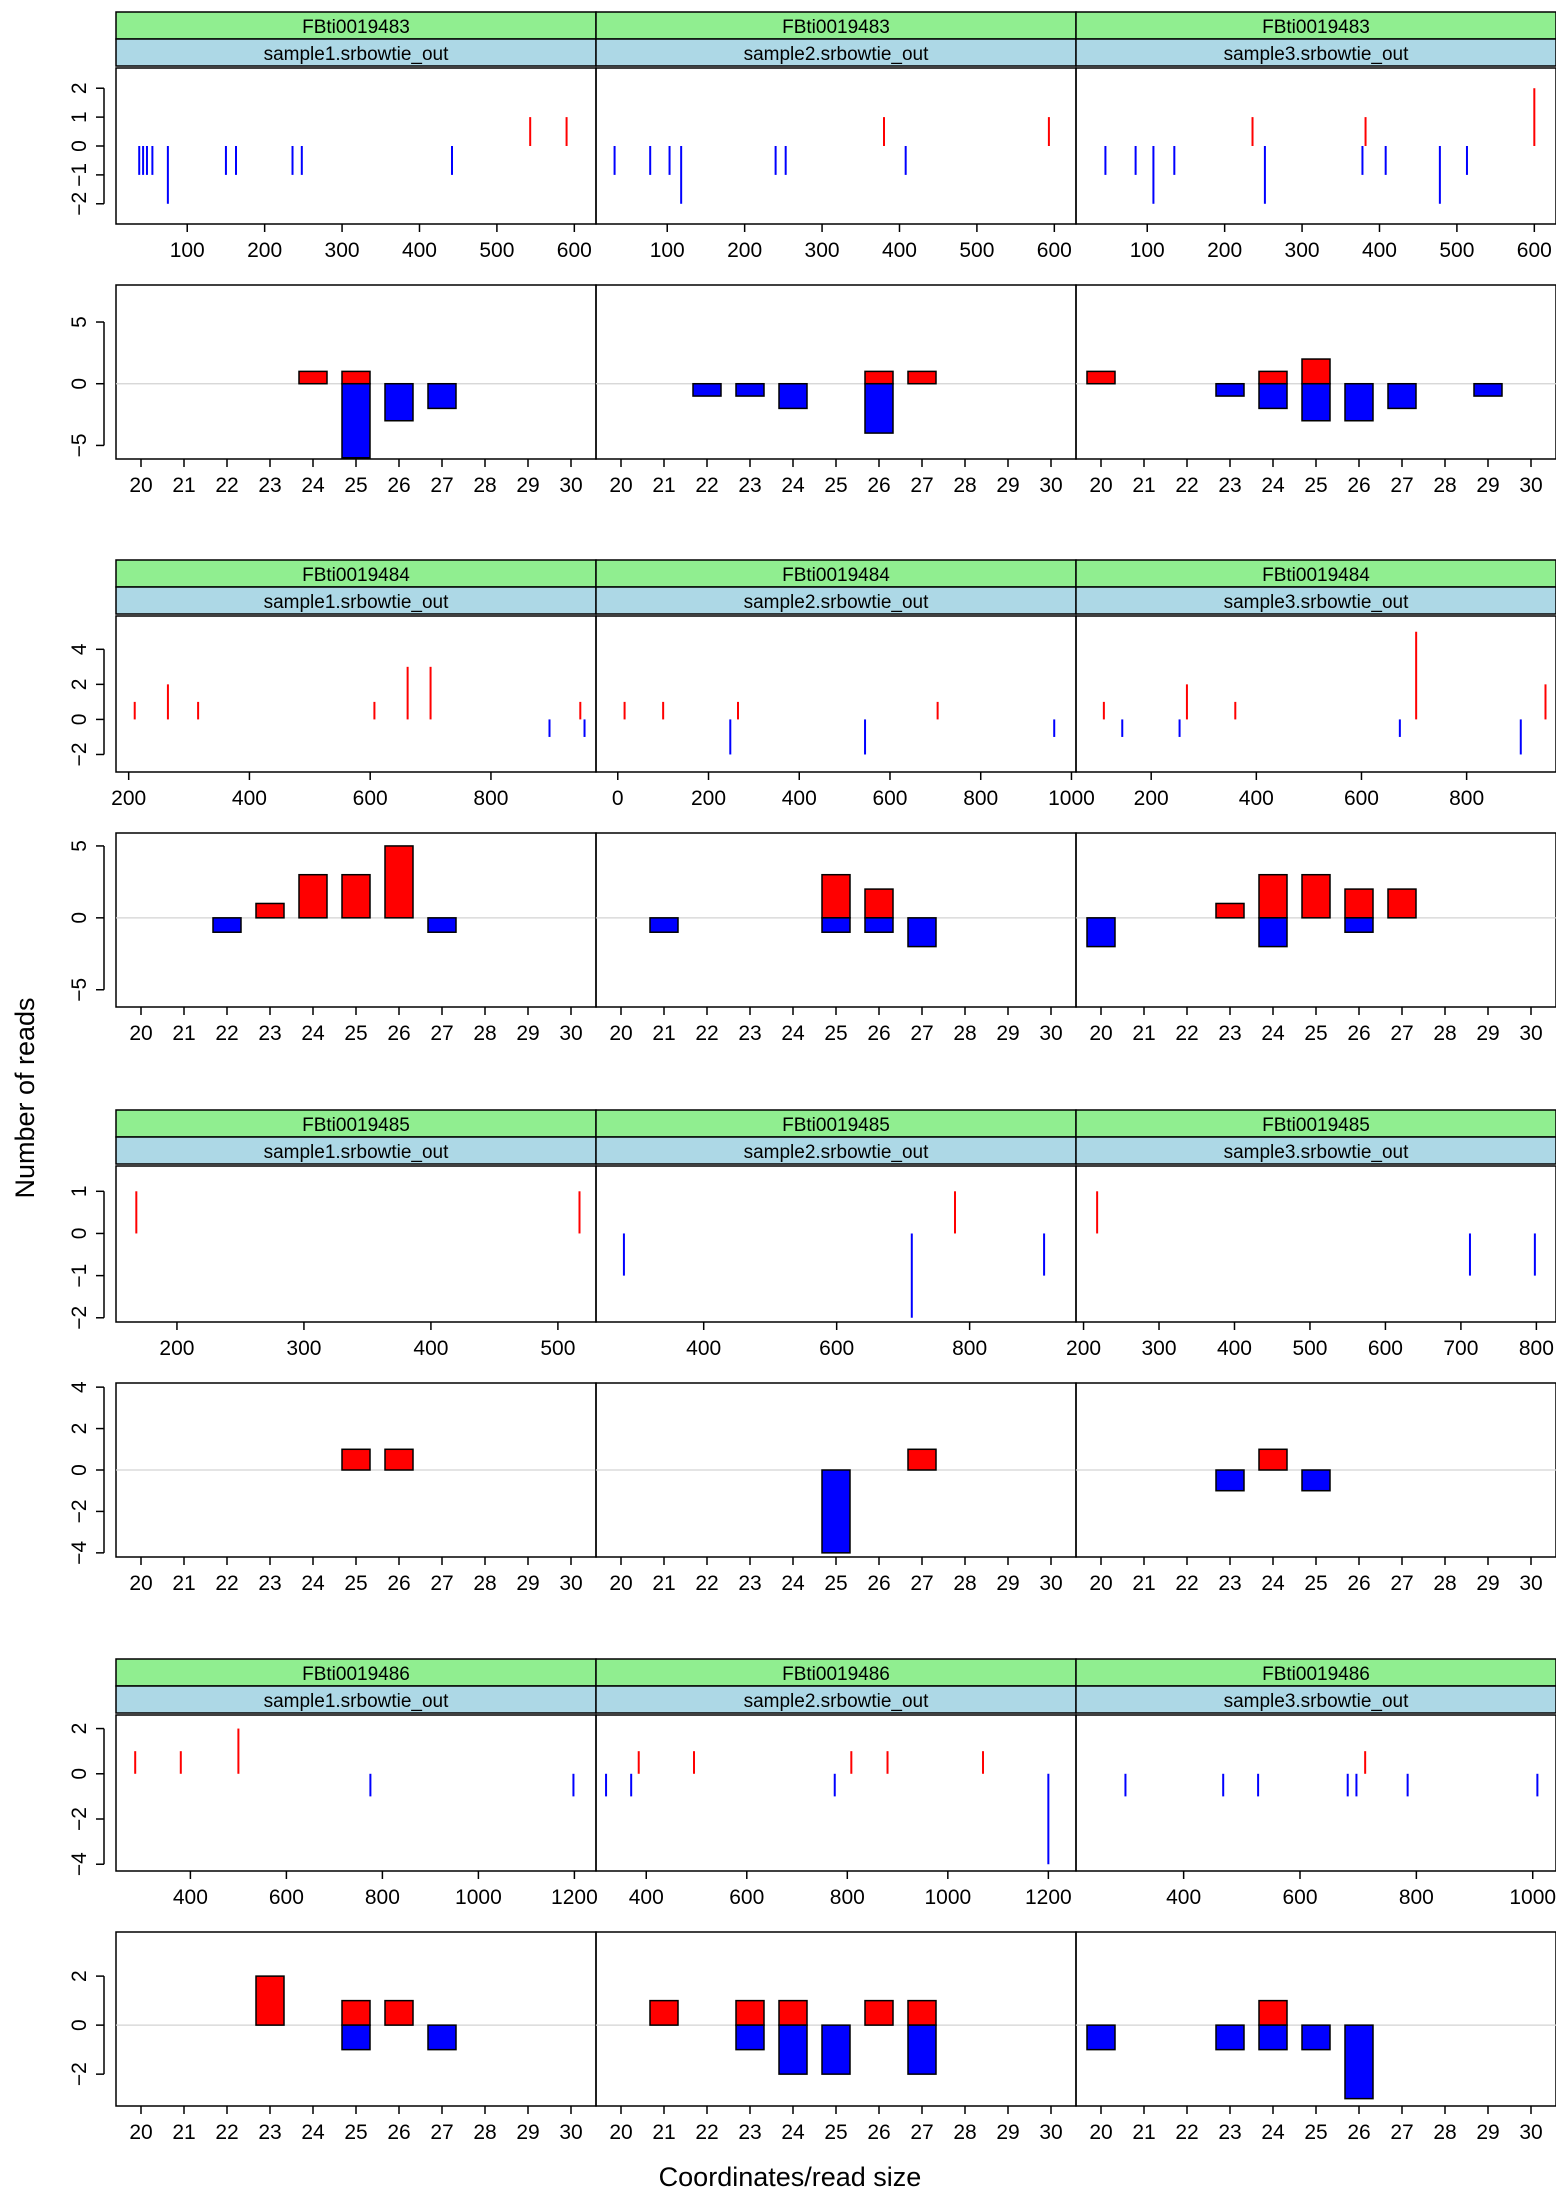  I want to click on strip-element, so click(1315, 25).